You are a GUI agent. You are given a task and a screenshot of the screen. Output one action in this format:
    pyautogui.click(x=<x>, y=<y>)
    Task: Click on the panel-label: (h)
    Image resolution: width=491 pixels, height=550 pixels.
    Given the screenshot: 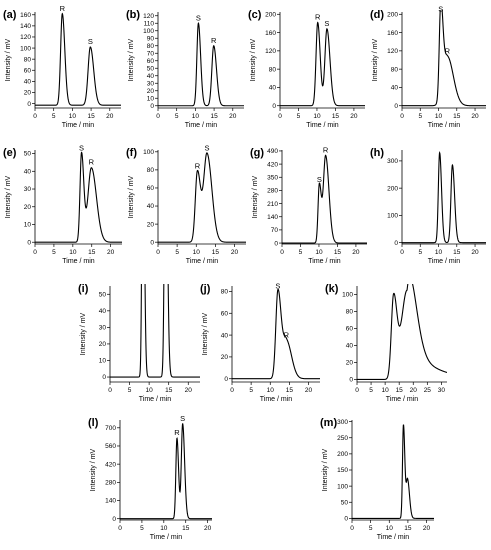 What is the action you would take?
    pyautogui.click(x=377, y=153)
    